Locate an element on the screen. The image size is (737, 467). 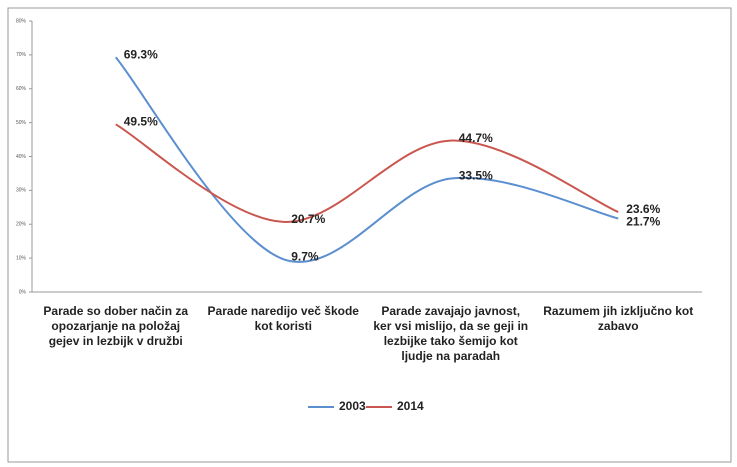
x-tick-label: Parade naredijo več škode kot koristi is located at coordinates (283, 318).